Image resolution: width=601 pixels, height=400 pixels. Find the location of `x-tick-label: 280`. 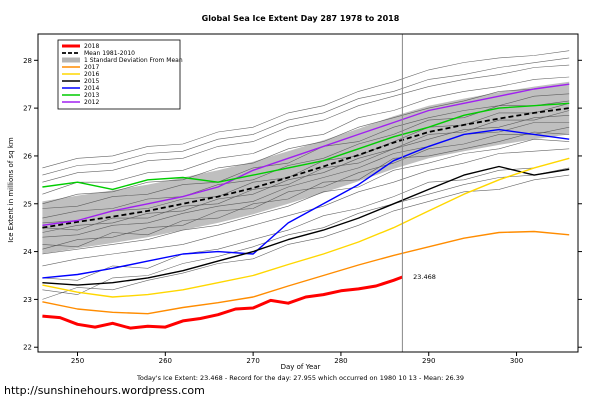

x-tick-label: 280 is located at coordinates (340, 361).